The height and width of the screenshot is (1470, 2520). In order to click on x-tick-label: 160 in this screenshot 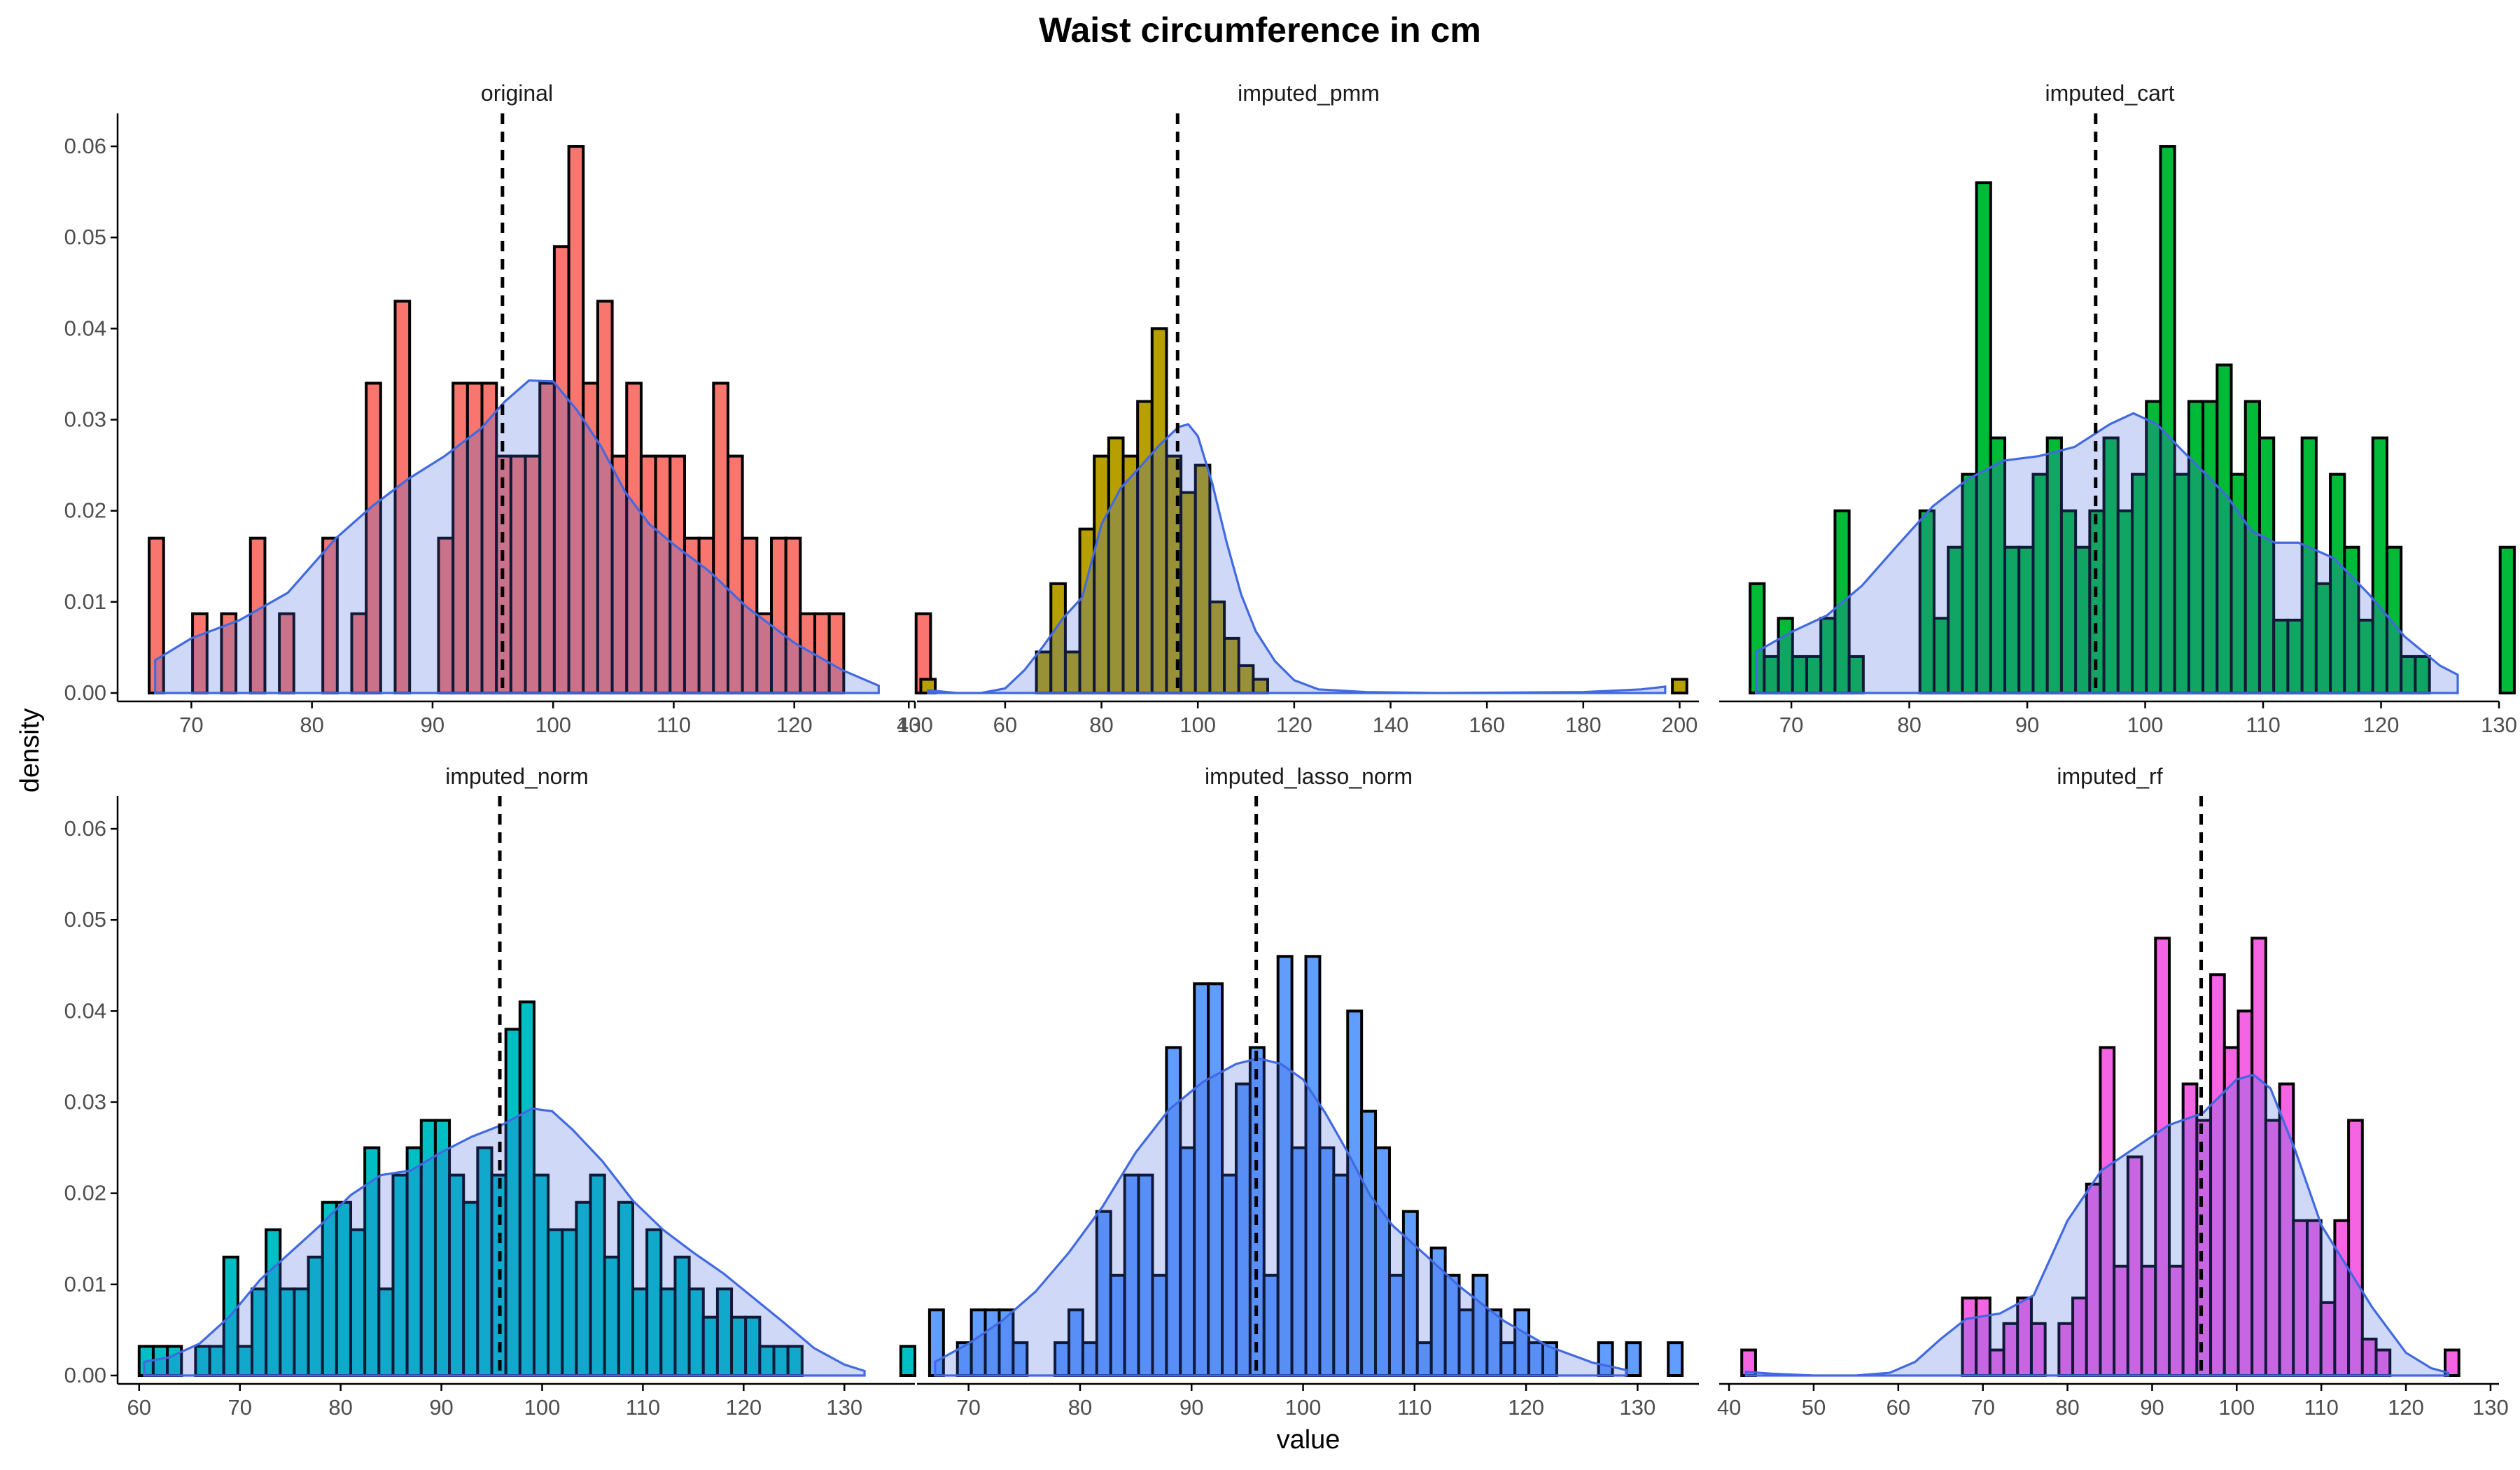, I will do `click(1487, 725)`.